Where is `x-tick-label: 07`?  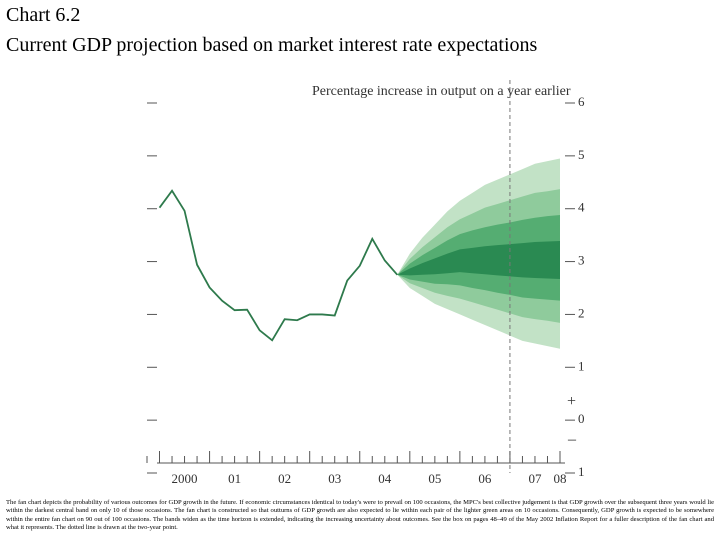 x-tick-label: 07 is located at coordinates (535, 478).